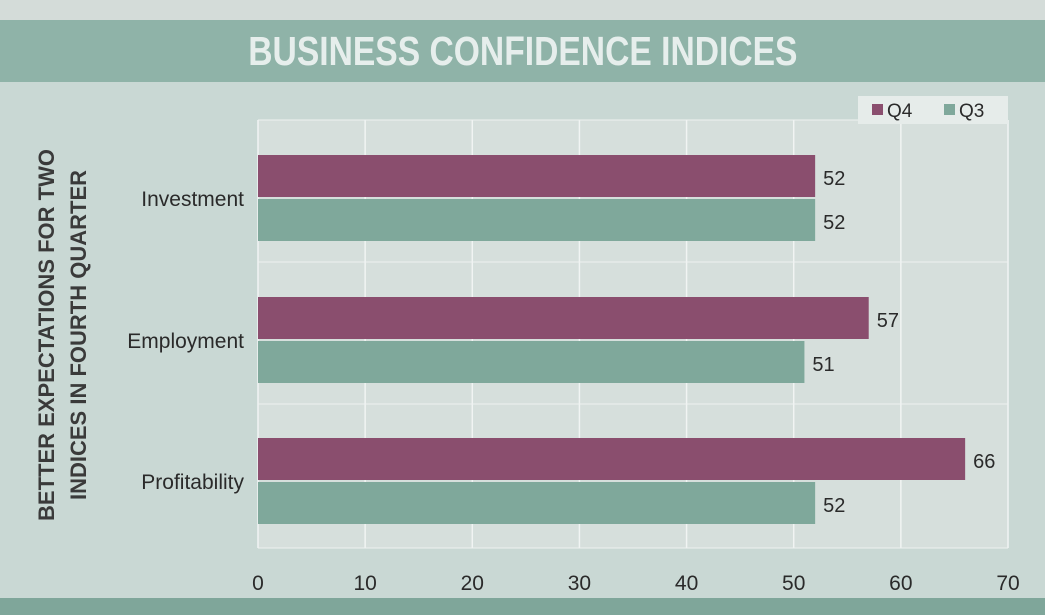 This screenshot has width=1045, height=615. What do you see at coordinates (933, 110) in the screenshot?
I see `legend: Q4 Q3` at bounding box center [933, 110].